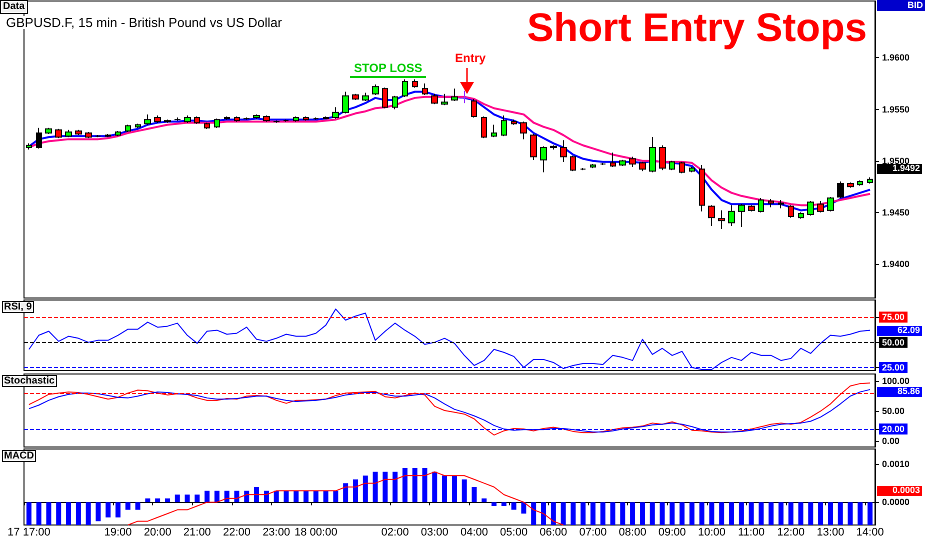 The width and height of the screenshot is (925, 539). Describe the element at coordinates (144, 22) in the screenshot. I see `text: GBPUSD.F, 15 min - British Pound vs US Dollar` at that location.